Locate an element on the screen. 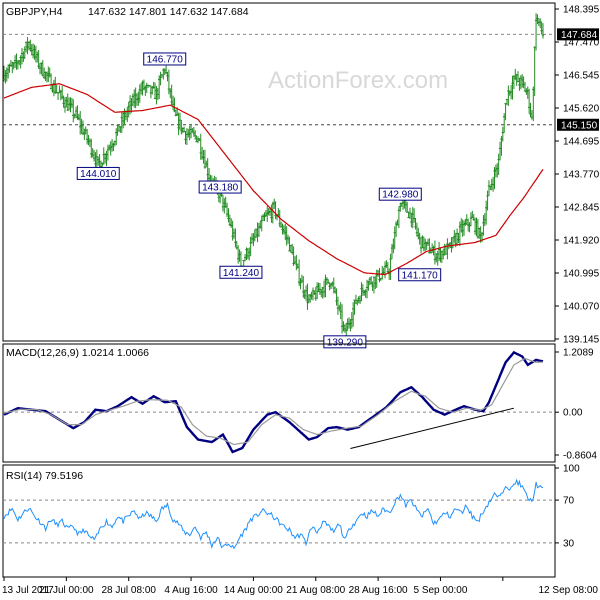  level-label: 145.150 is located at coordinates (579, 125).